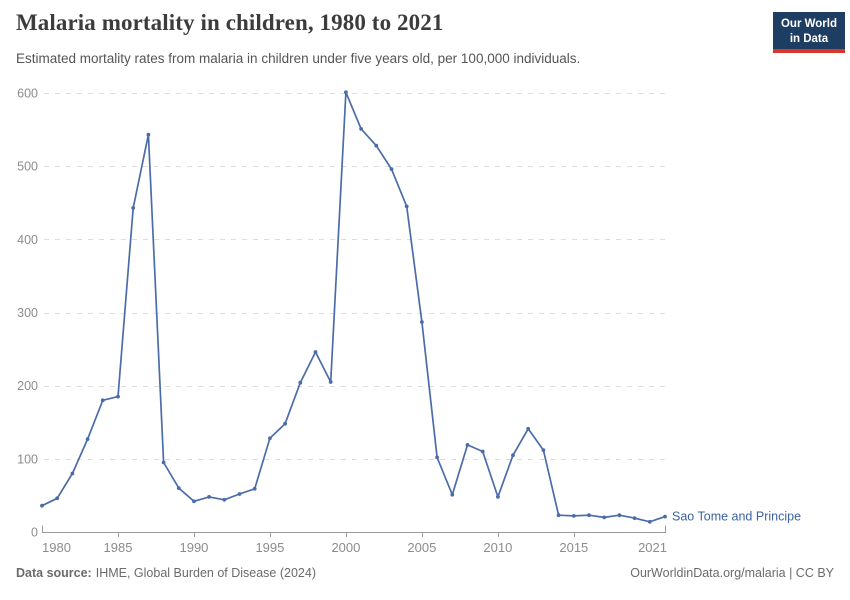 Image resolution: width=850 pixels, height=600 pixels. Describe the element at coordinates (209, 497) in the screenshot. I see `data-point-1991` at that location.